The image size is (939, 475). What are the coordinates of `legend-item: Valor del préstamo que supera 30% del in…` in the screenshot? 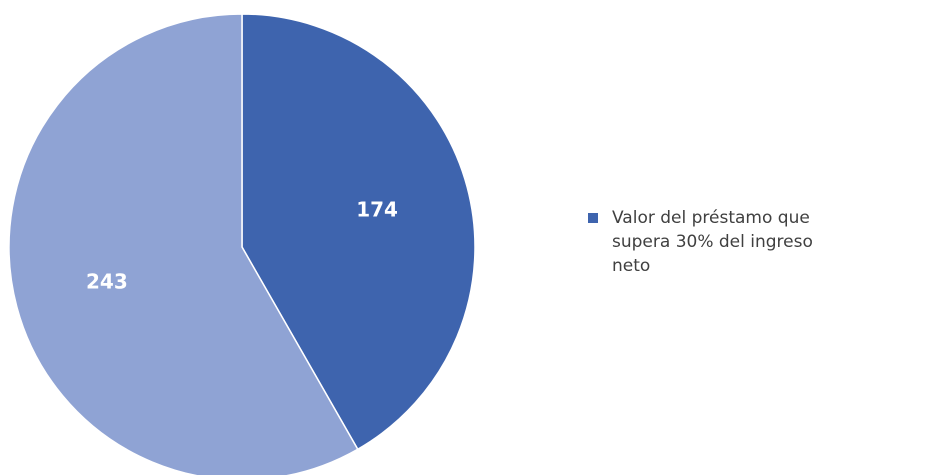 It's located at (758, 242).